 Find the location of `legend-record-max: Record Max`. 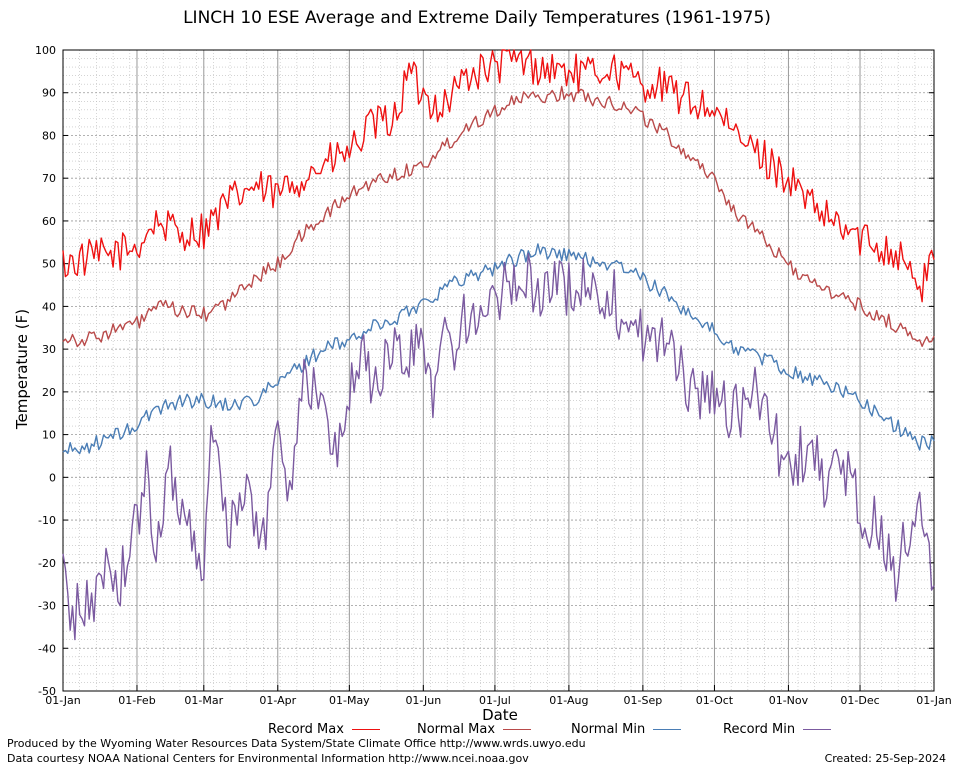

legend-record-max: Record Max is located at coordinates (324, 729).